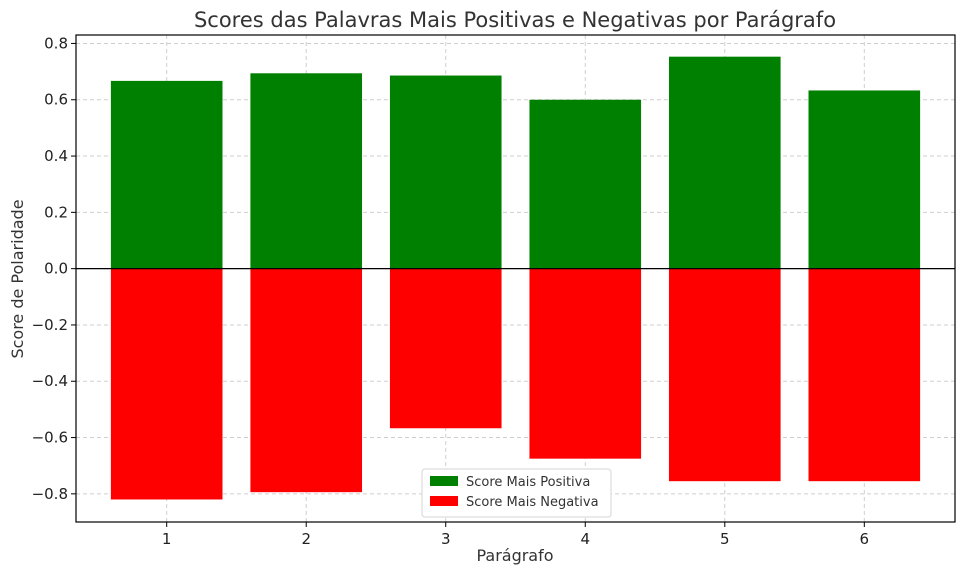  I want to click on x-tick-label: 1, so click(167, 539).